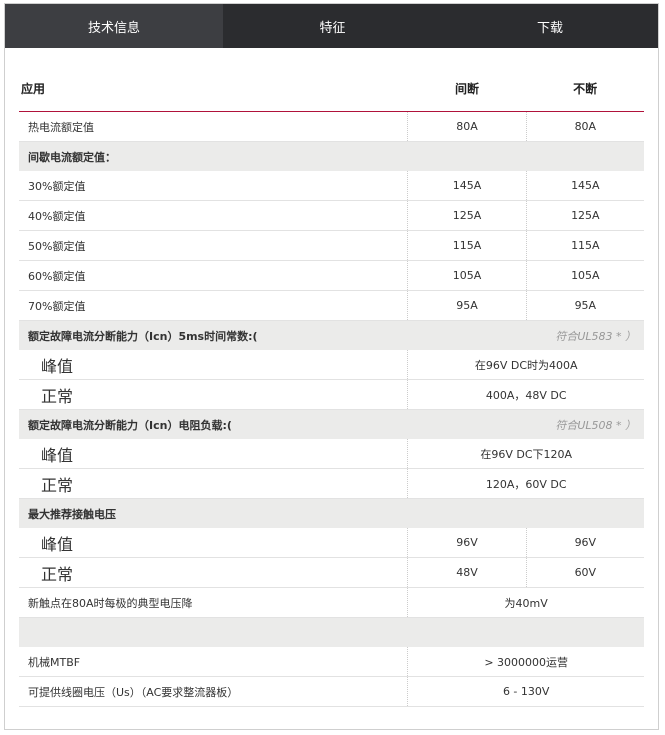 This screenshot has height=735, width=665. What do you see at coordinates (525, 691) in the screenshot?
I see `row-value: 6 - 130V` at bounding box center [525, 691].